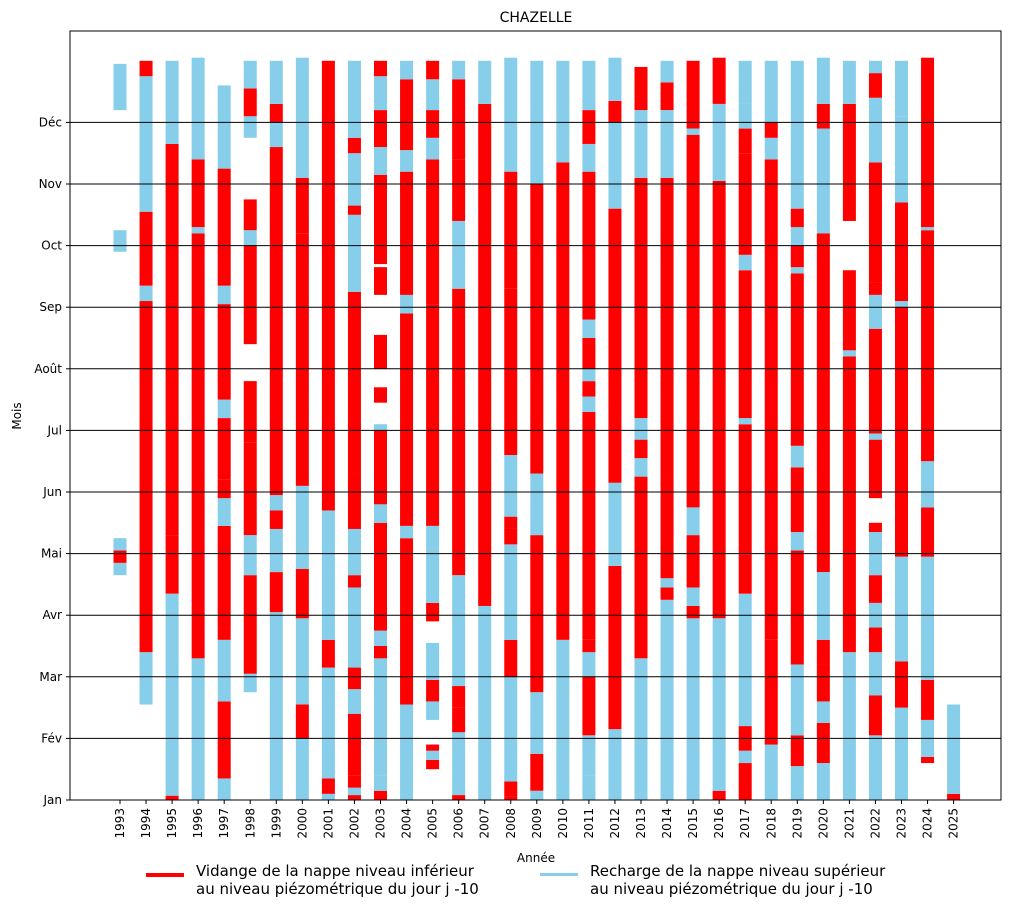  Describe the element at coordinates (745, 262) in the screenshot. I see `bar-segment-2017-8-recharge` at that location.